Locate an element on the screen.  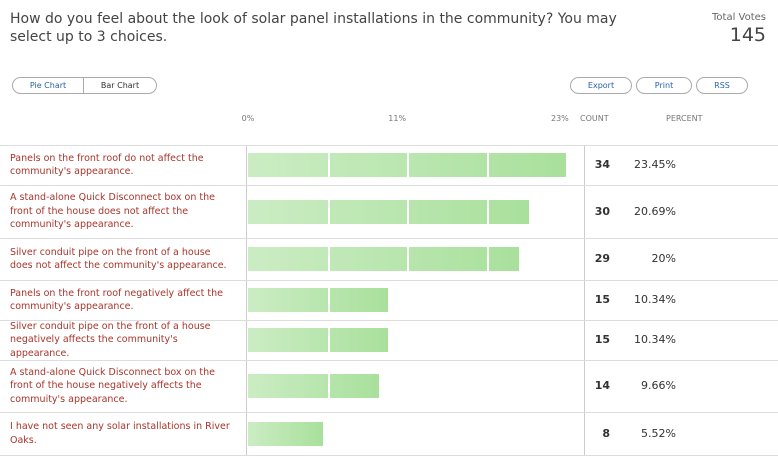
percent-label: 20.69% is located at coordinates (655, 211).